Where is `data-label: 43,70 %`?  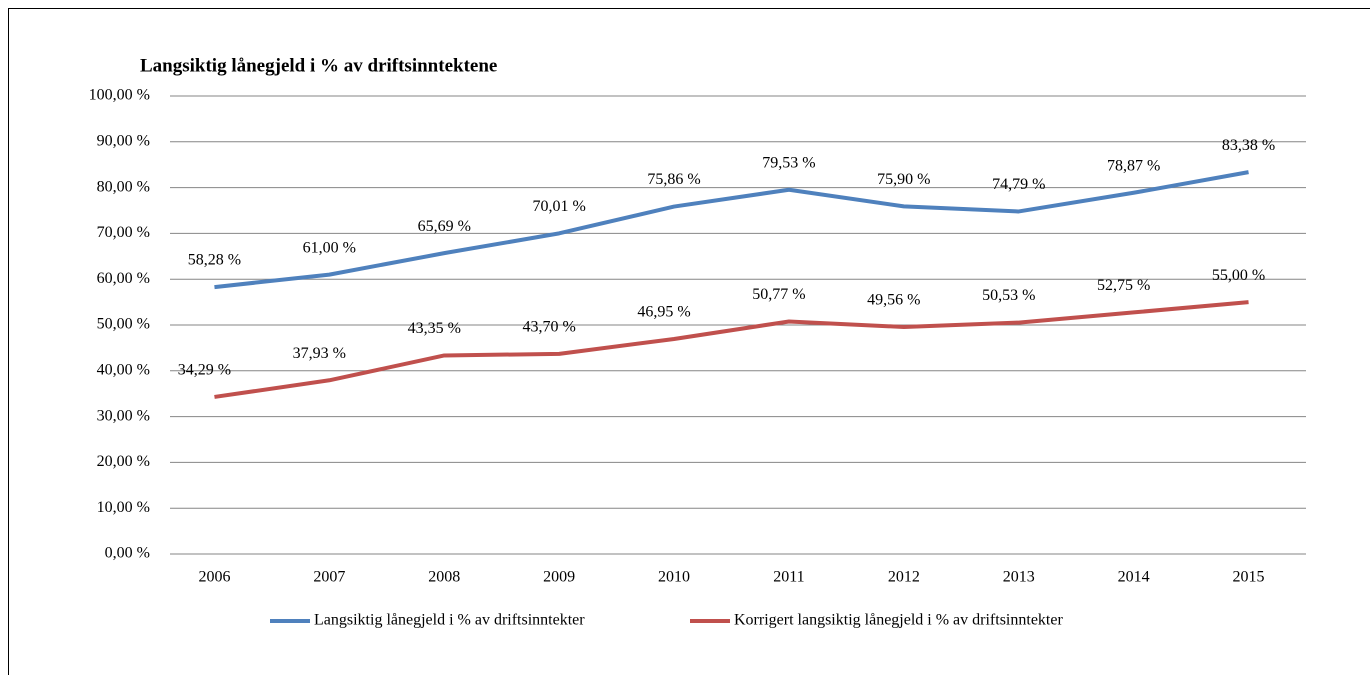
data-label: 43,70 % is located at coordinates (548, 327).